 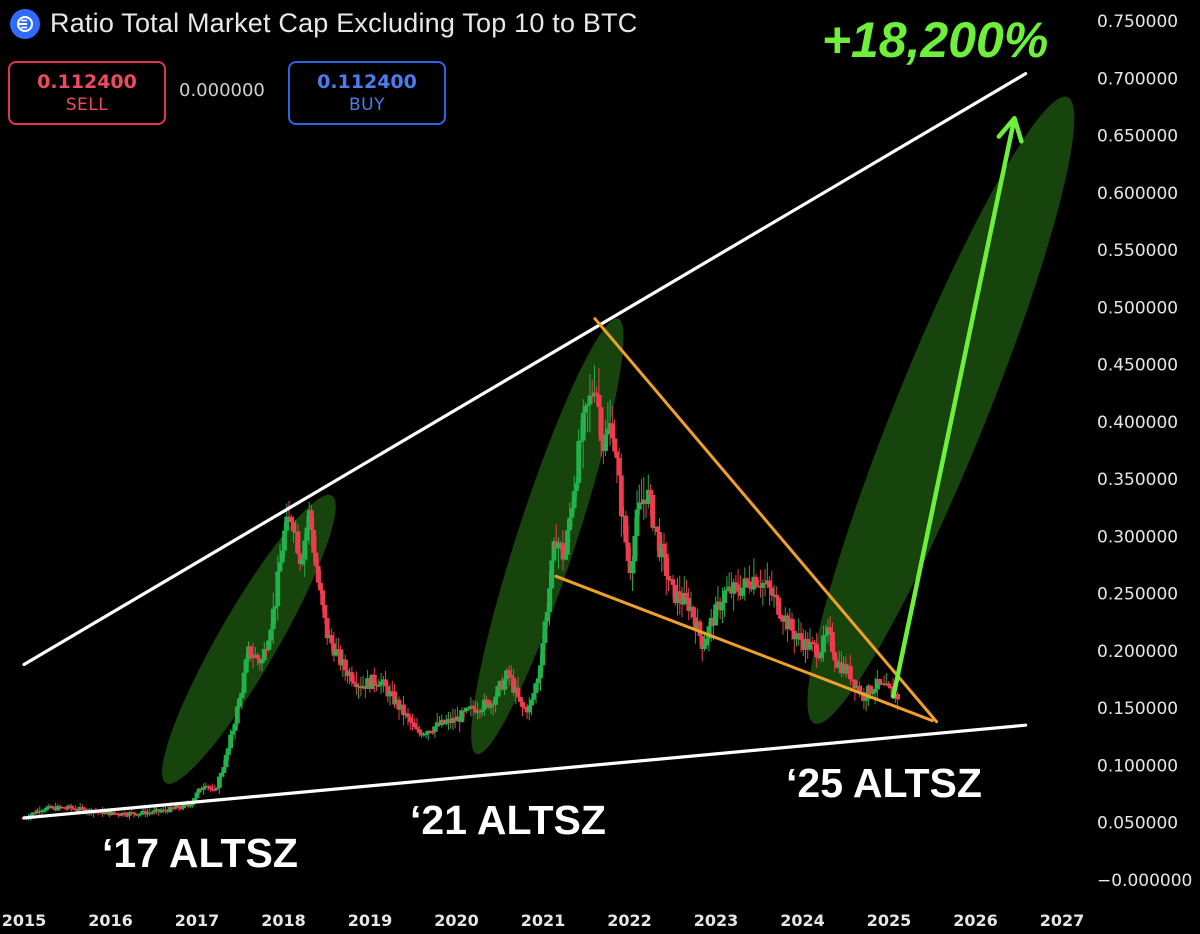 What do you see at coordinates (87, 93) in the screenshot?
I see `sell-button: 0.112400 SELL` at bounding box center [87, 93].